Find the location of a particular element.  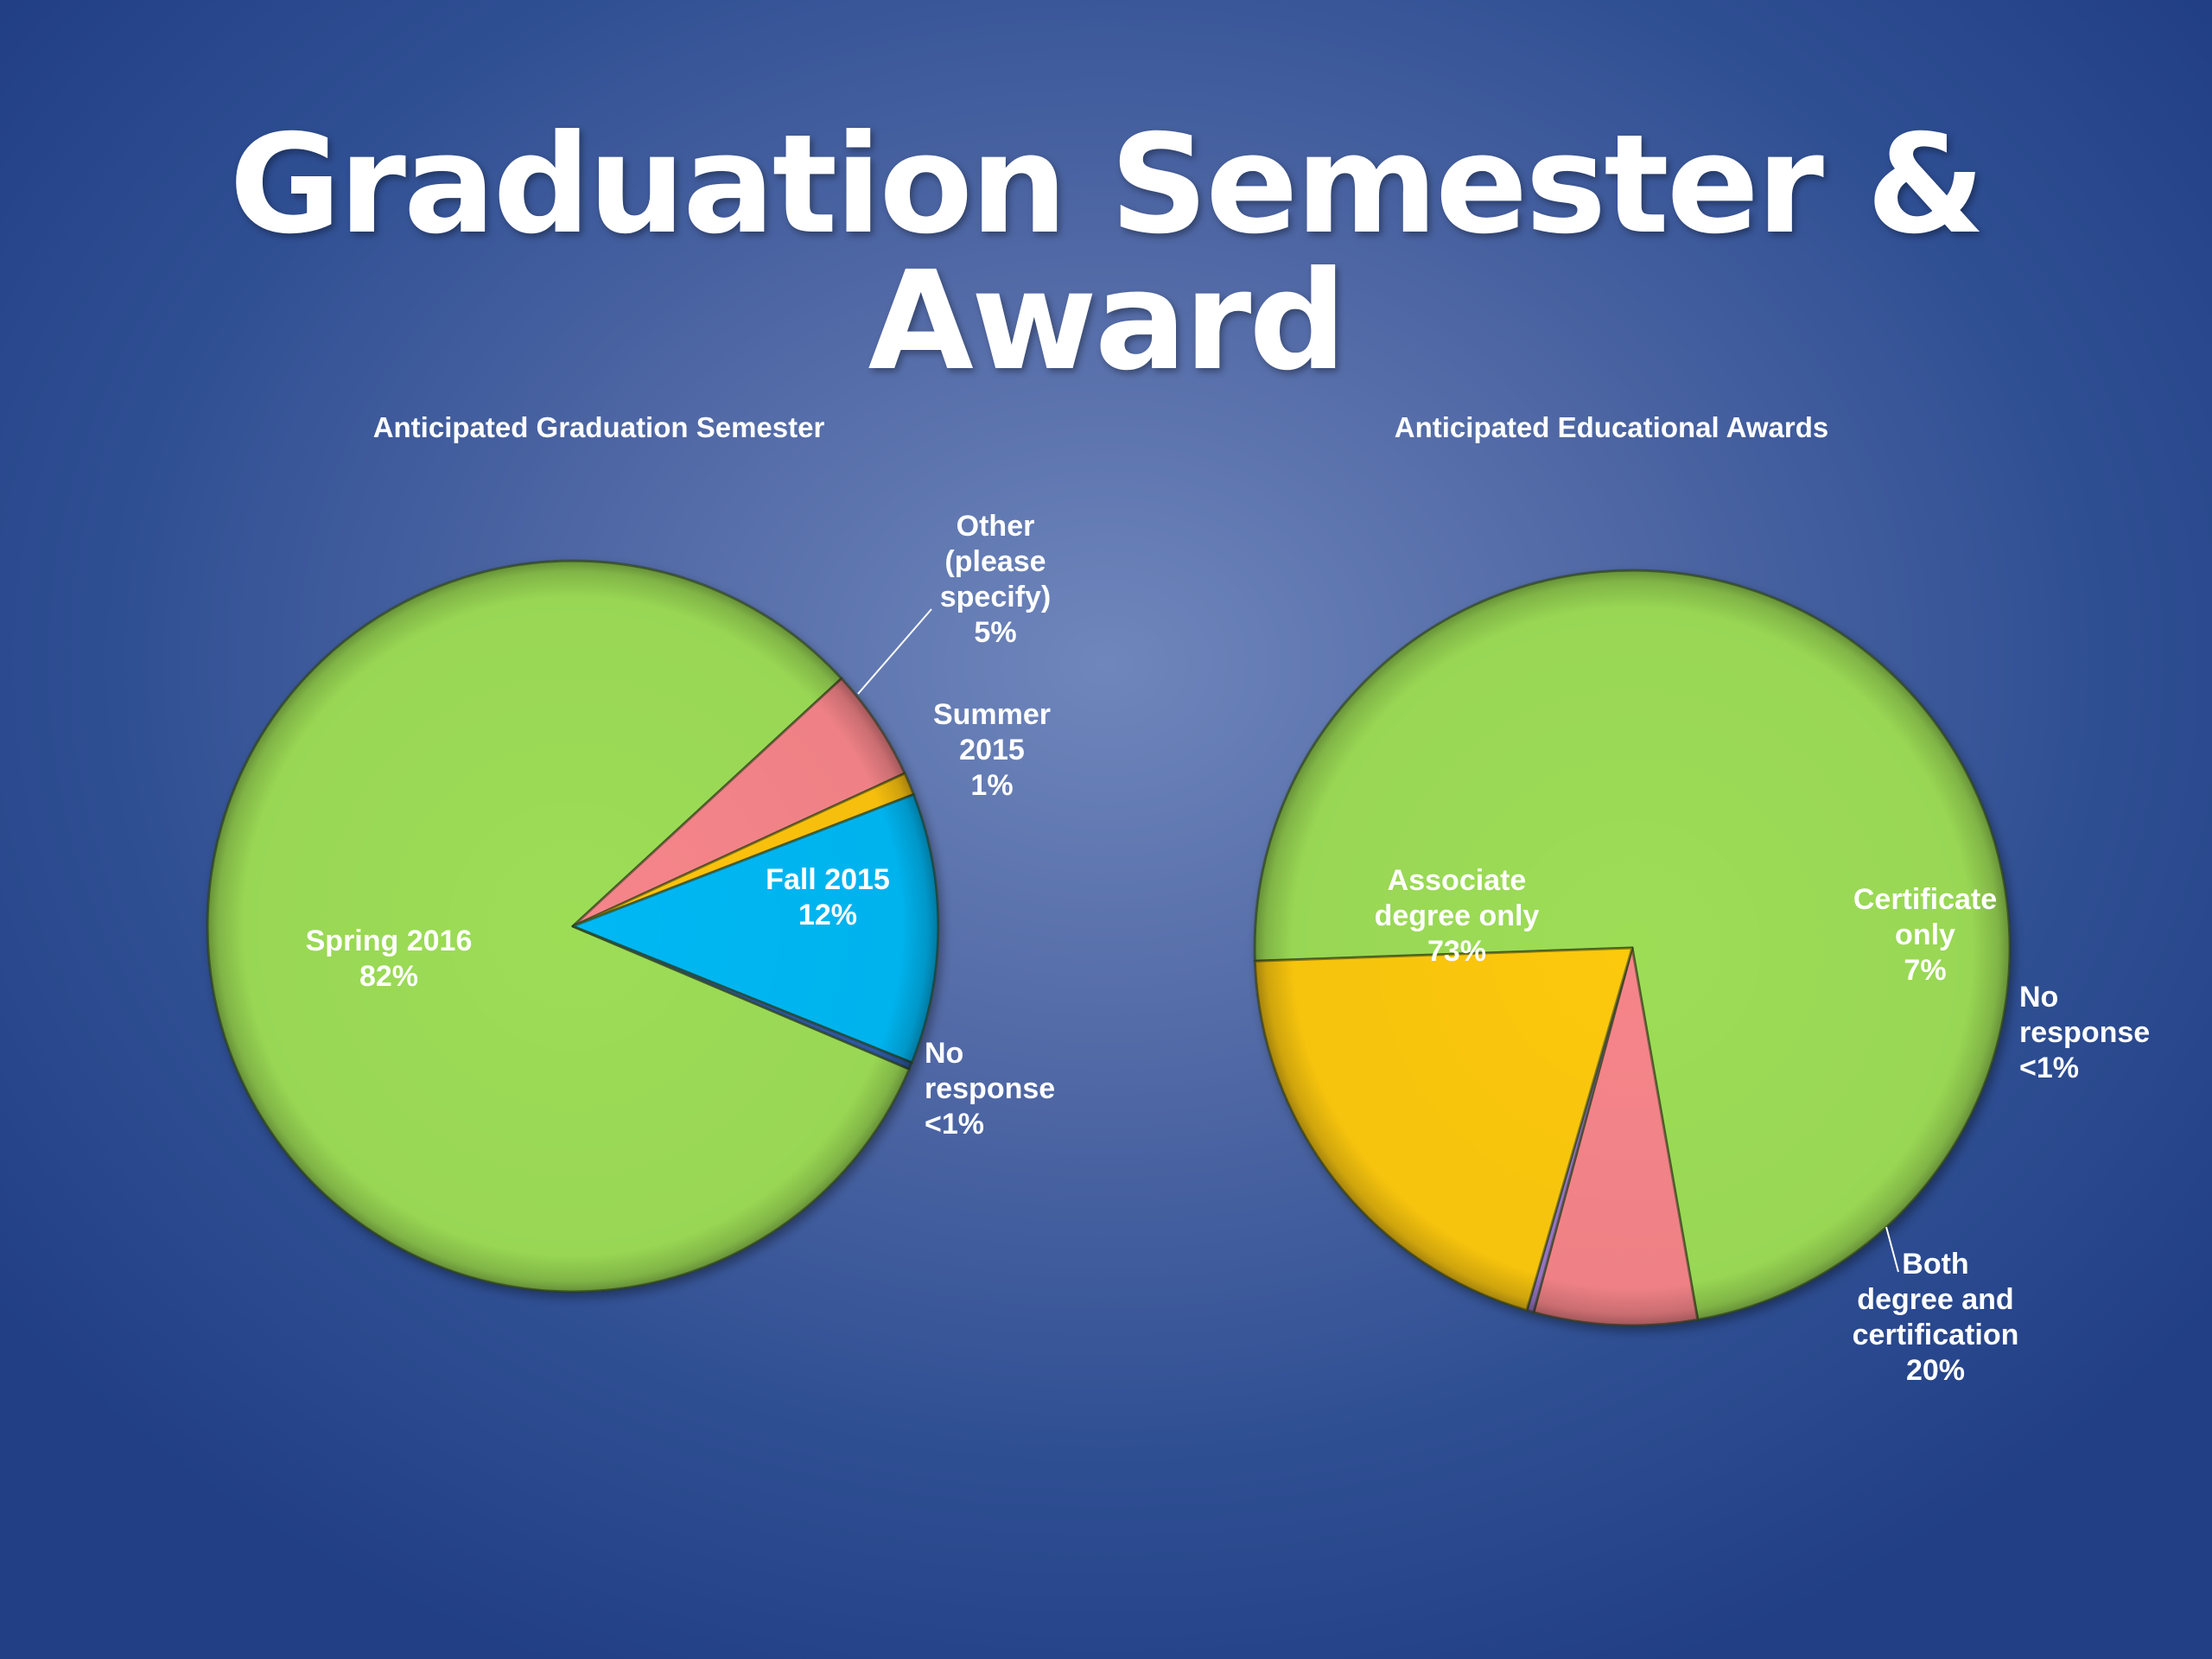

data-label-both-degree-and-certification: Both degree and certification 20% is located at coordinates (1936, 1317).